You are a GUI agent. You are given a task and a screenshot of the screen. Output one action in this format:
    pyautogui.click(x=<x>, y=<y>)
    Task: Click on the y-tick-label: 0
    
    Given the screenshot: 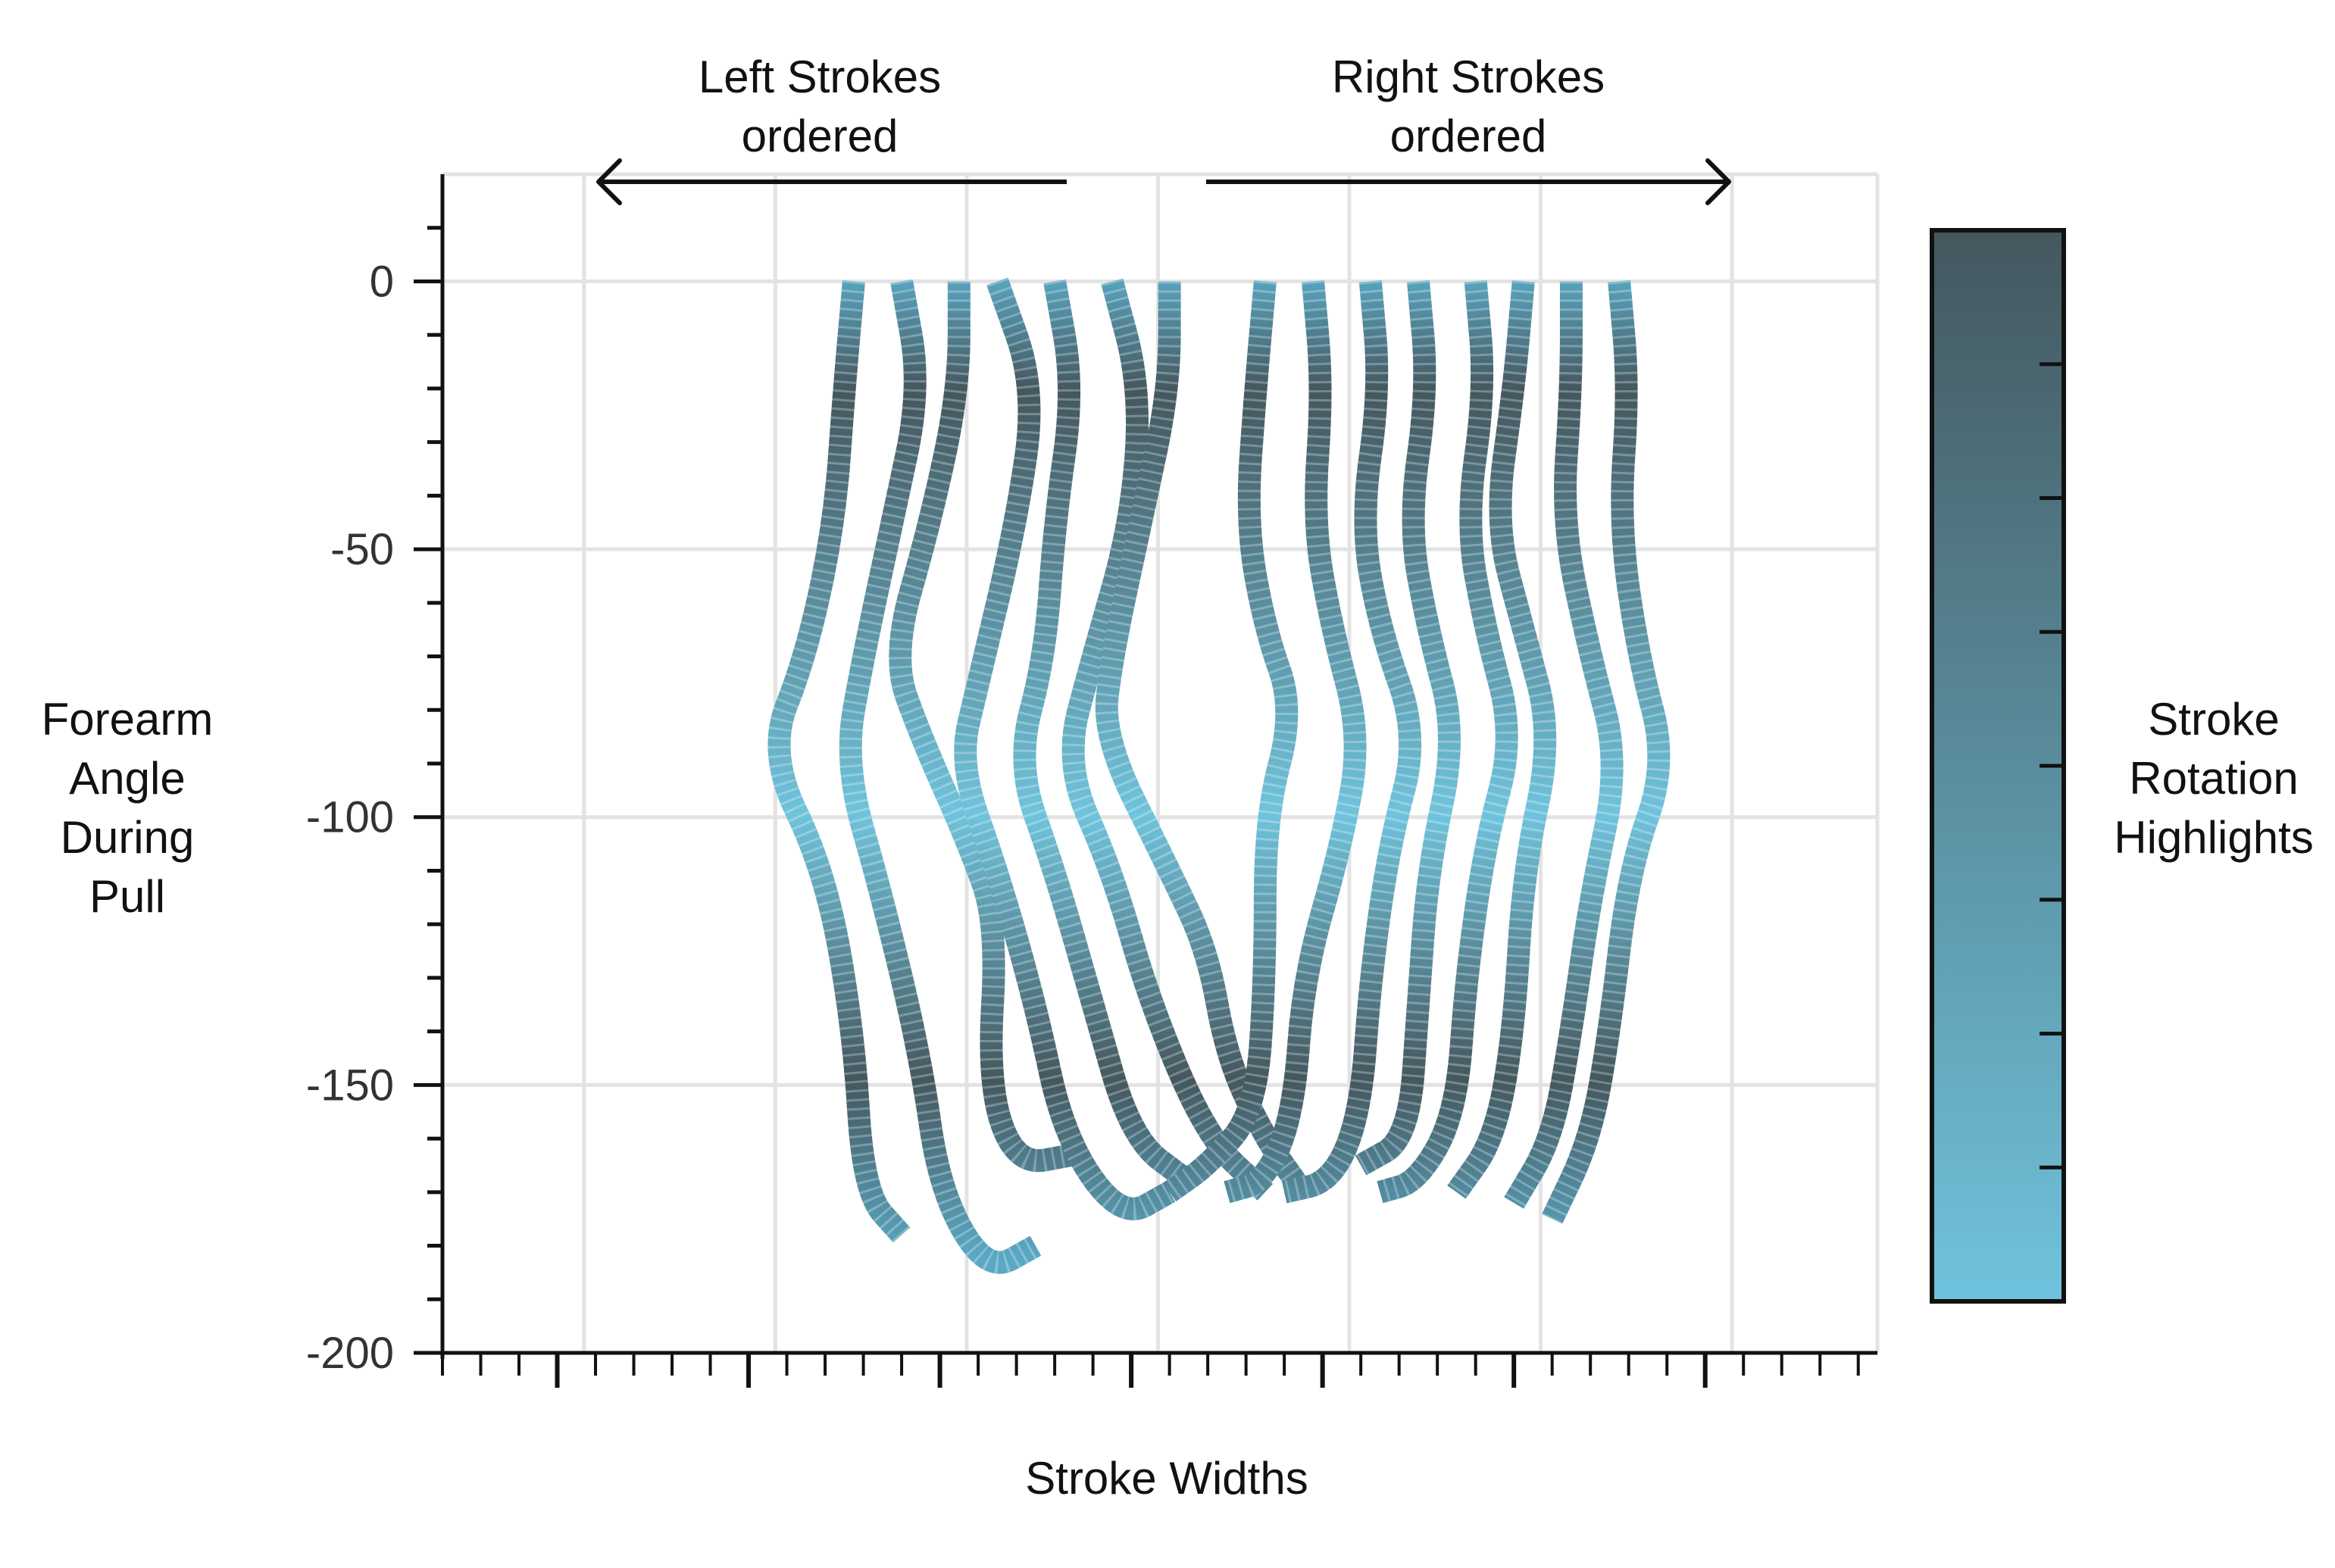 What is the action you would take?
    pyautogui.click(x=382, y=282)
    